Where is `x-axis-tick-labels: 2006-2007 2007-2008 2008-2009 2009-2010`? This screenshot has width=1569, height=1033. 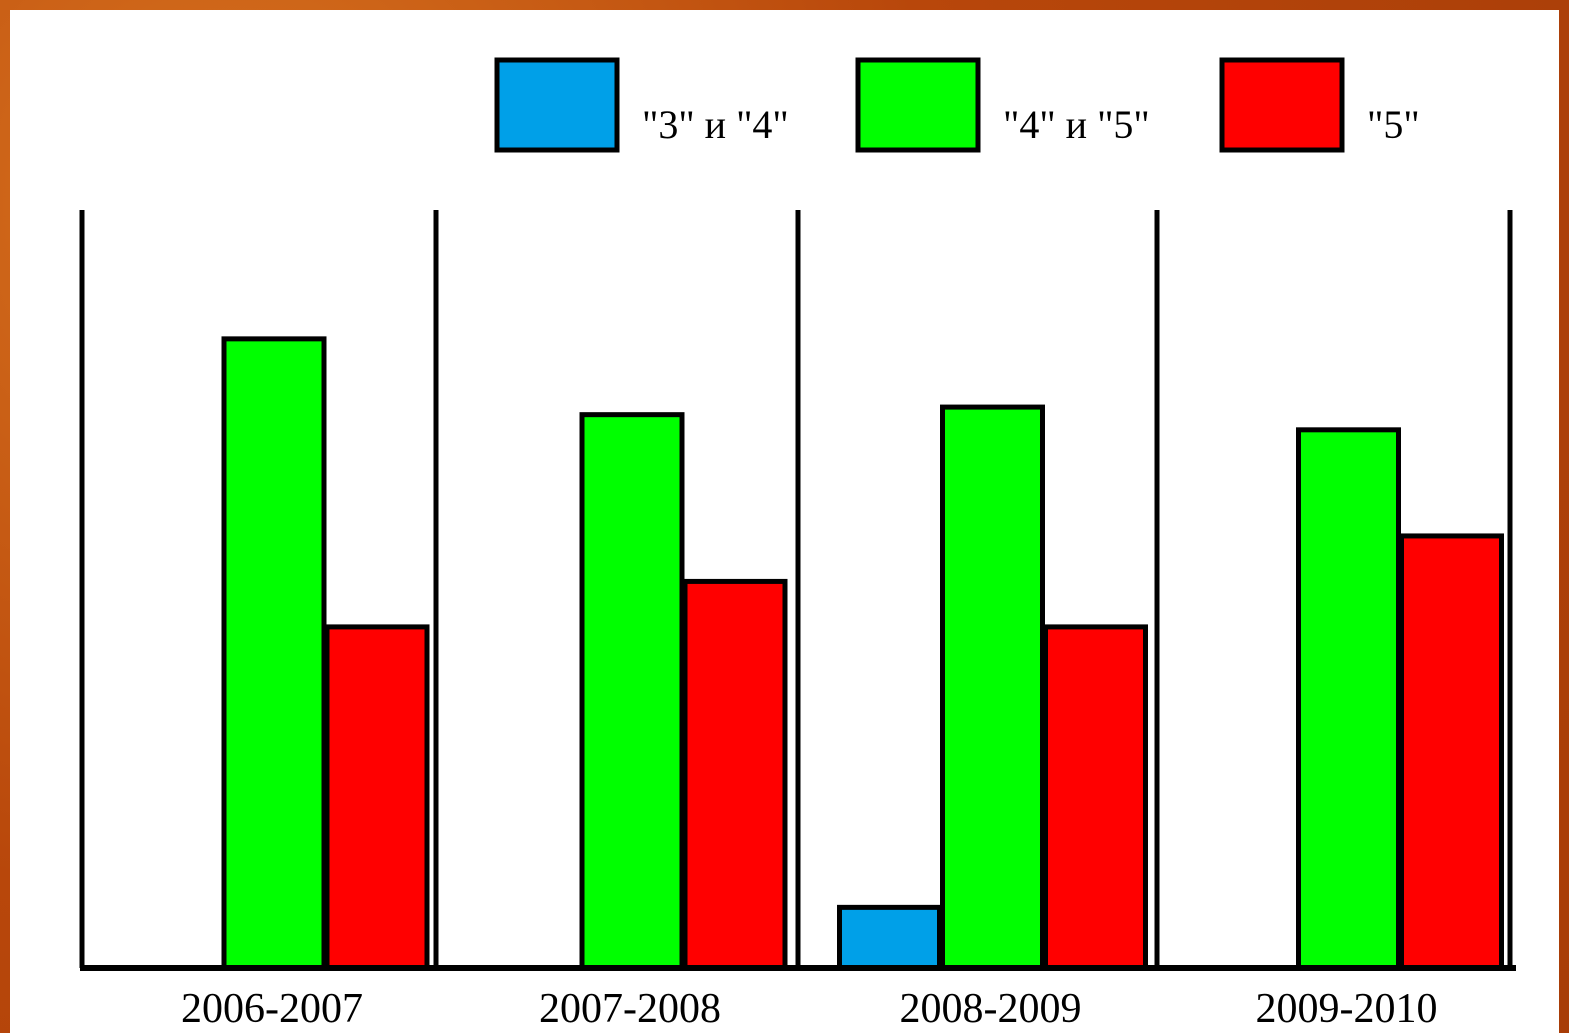
x-axis-tick-labels: 2006-2007 2007-2008 2008-2009 2009-2010 is located at coordinates (809, 1009).